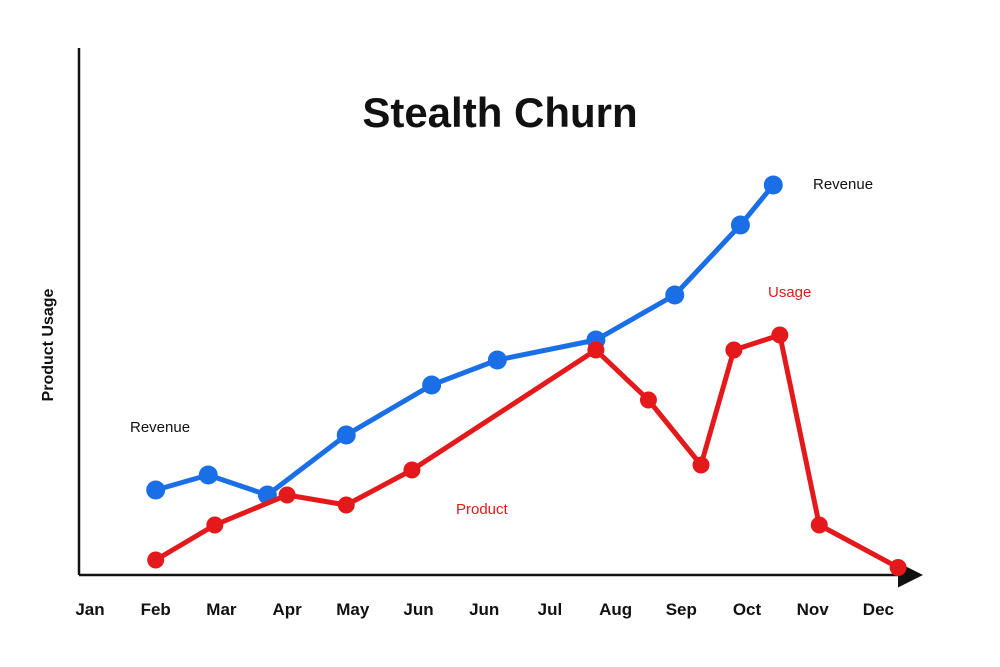 The width and height of the screenshot is (1000, 667). Describe the element at coordinates (221, 609) in the screenshot. I see `x-tick-label: Mar` at that location.